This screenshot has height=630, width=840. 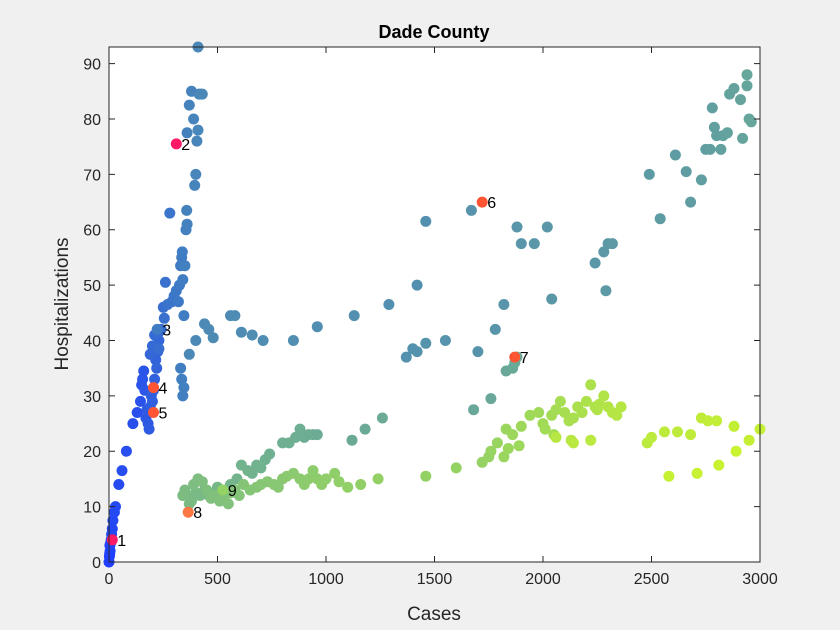 I want to click on y-tick-label: 0, so click(x=96, y=563).